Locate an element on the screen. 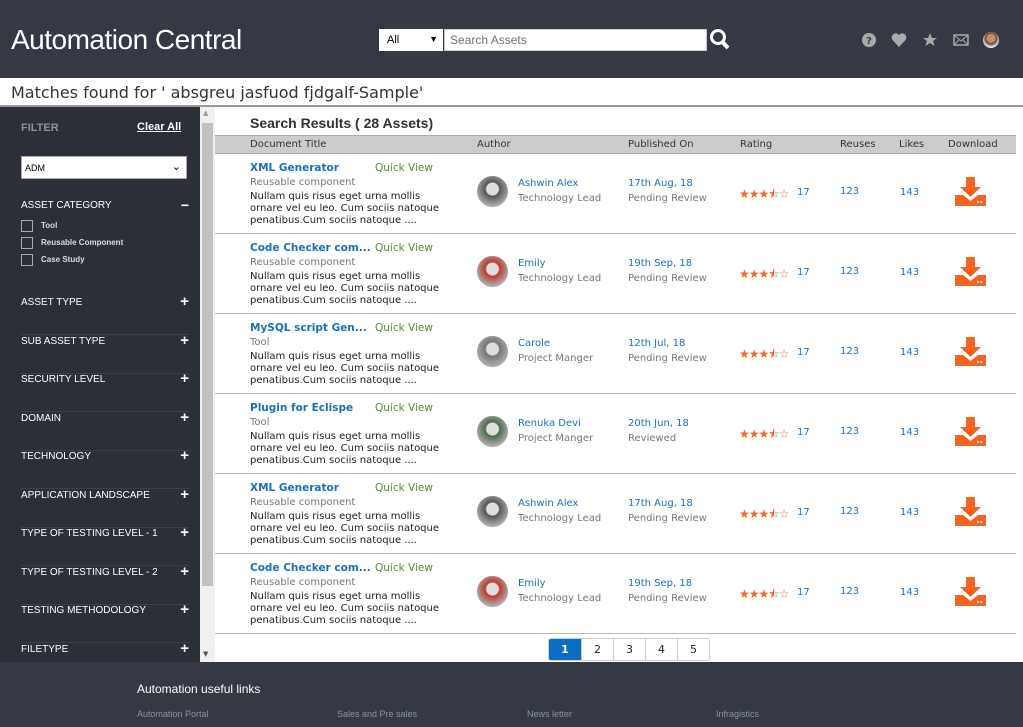  clear-all-link: Clear All is located at coordinates (159, 127).